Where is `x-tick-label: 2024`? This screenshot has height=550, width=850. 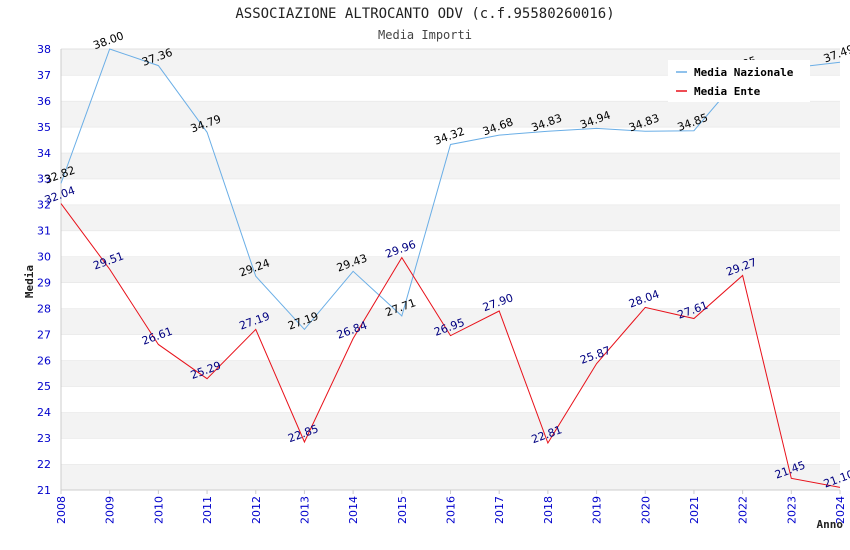 x-tick-label: 2024 is located at coordinates (840, 510).